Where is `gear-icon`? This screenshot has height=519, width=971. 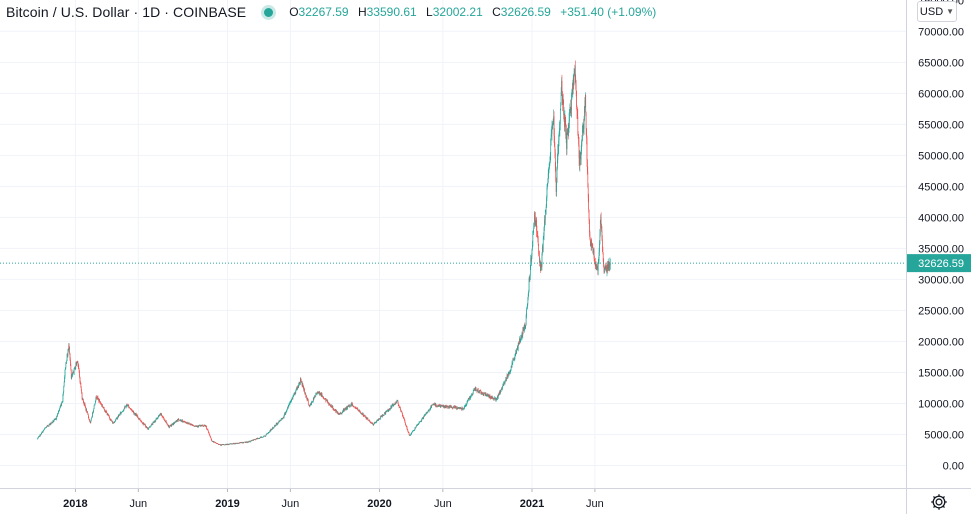
gear-icon is located at coordinates (939, 502).